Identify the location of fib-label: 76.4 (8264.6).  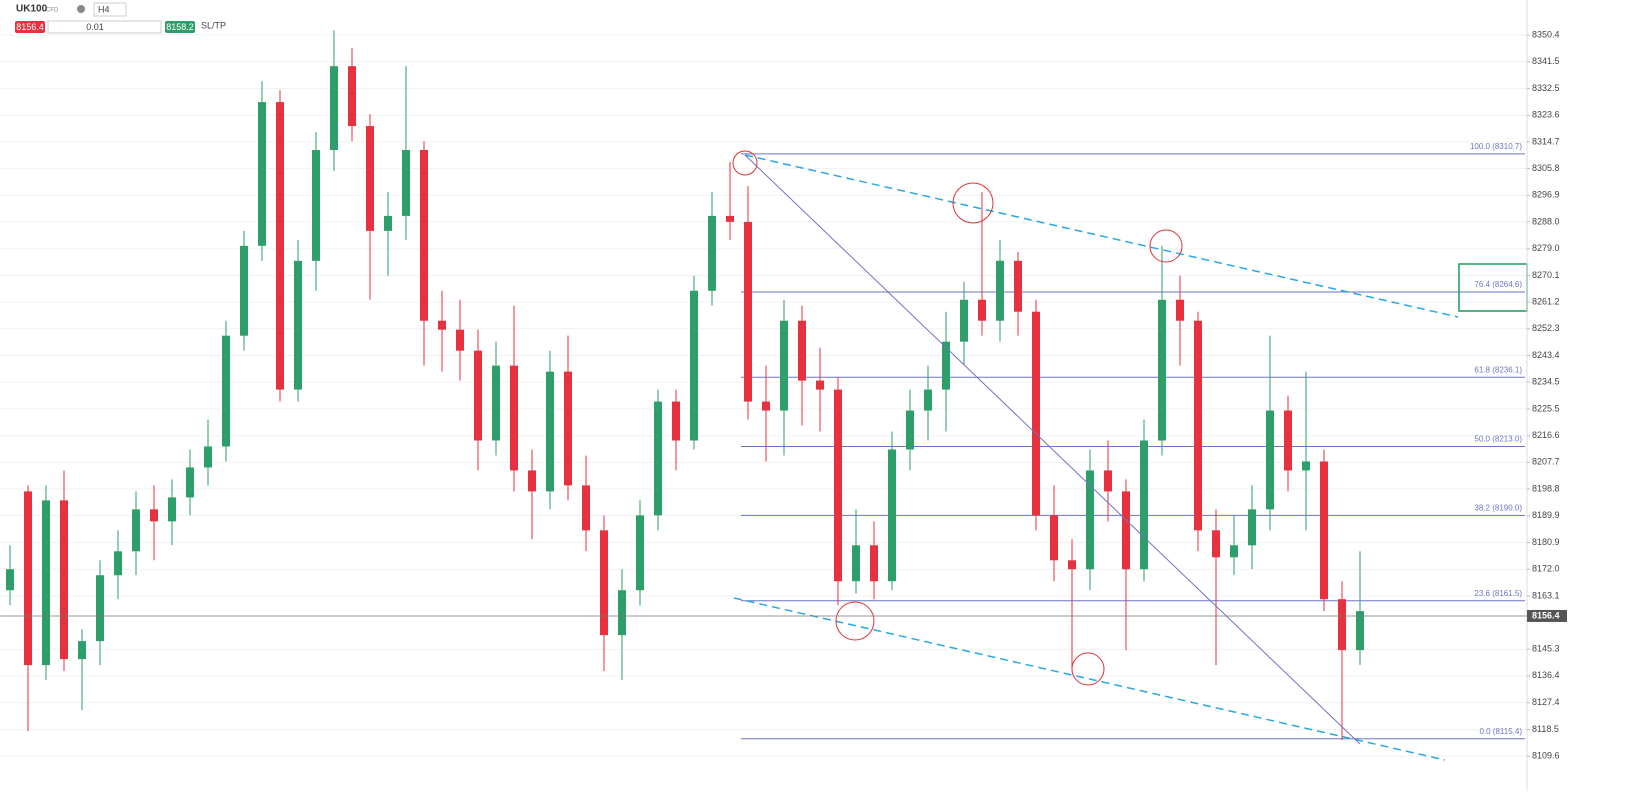
(1498, 284).